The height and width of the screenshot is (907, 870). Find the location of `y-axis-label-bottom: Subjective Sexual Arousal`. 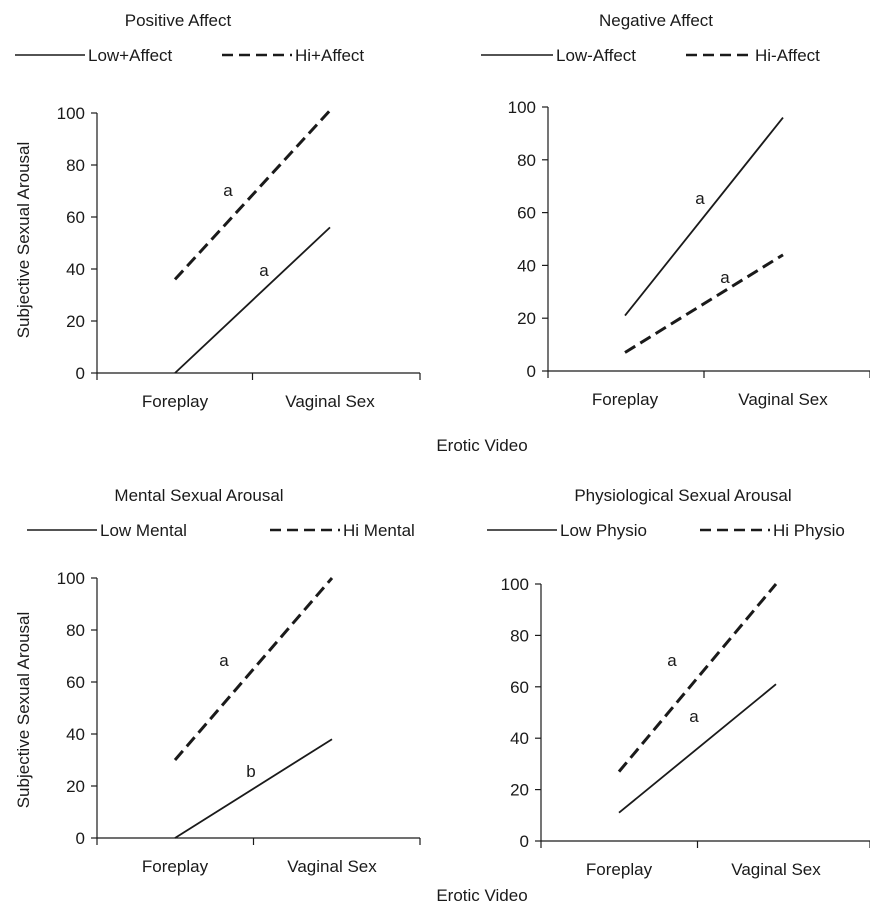

y-axis-label-bottom: Subjective Sexual Arousal is located at coordinates (23, 710).